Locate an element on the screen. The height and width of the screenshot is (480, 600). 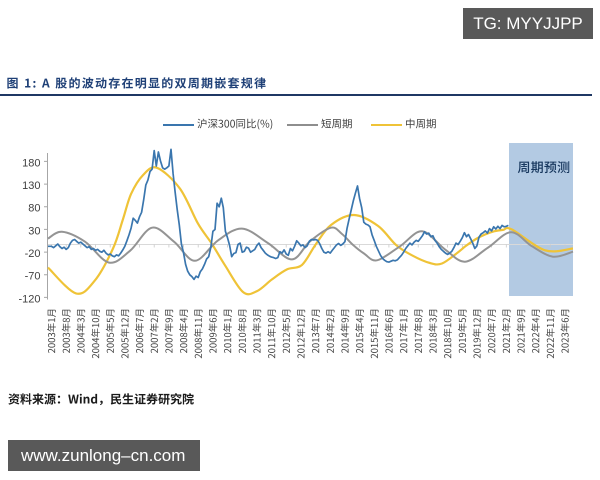
svg-text: 80 is located at coordinates (34, 209).